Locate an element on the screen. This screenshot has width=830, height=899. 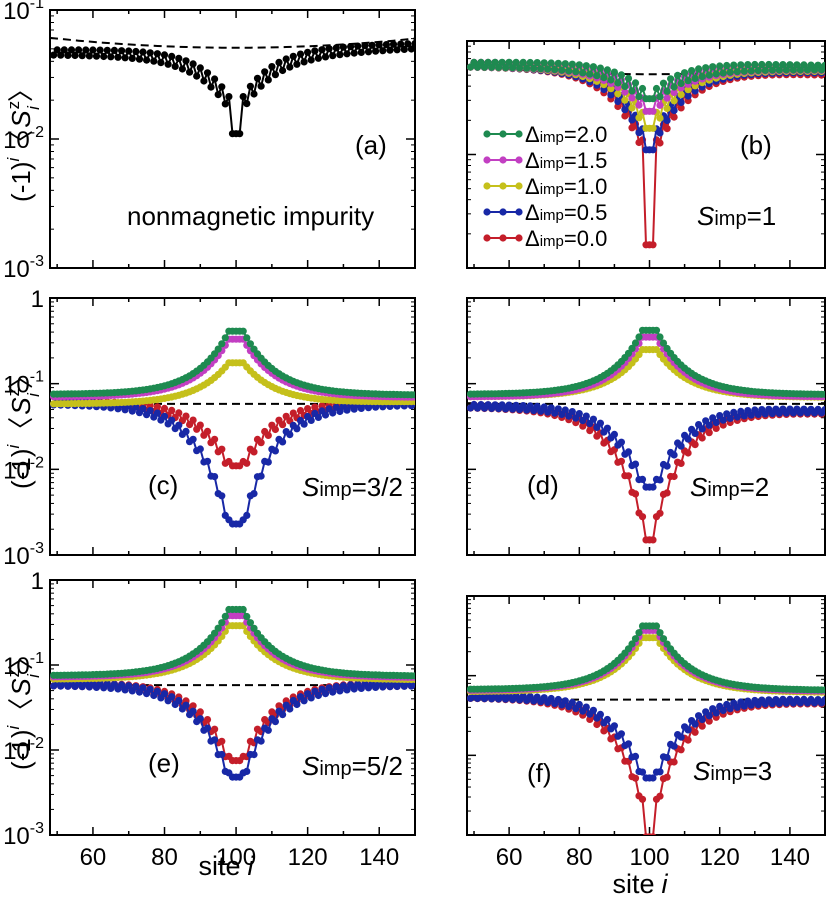
plot-area is located at coordinates (646, 728).